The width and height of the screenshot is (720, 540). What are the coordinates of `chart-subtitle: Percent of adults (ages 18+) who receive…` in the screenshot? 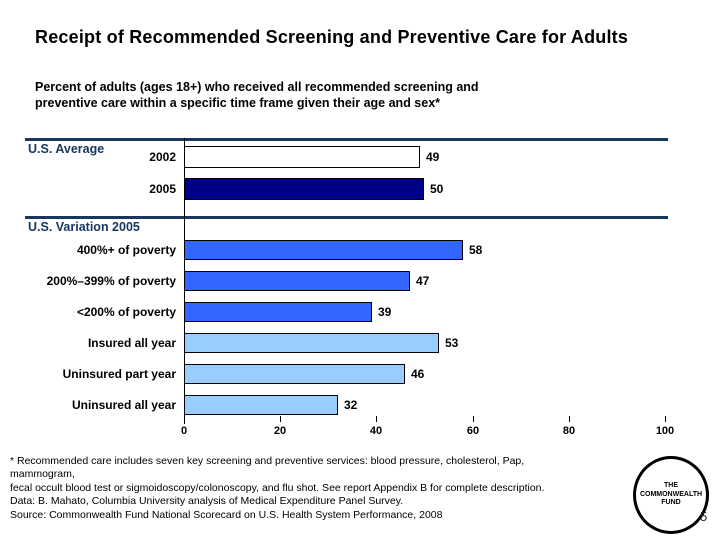 It's located at (257, 95).